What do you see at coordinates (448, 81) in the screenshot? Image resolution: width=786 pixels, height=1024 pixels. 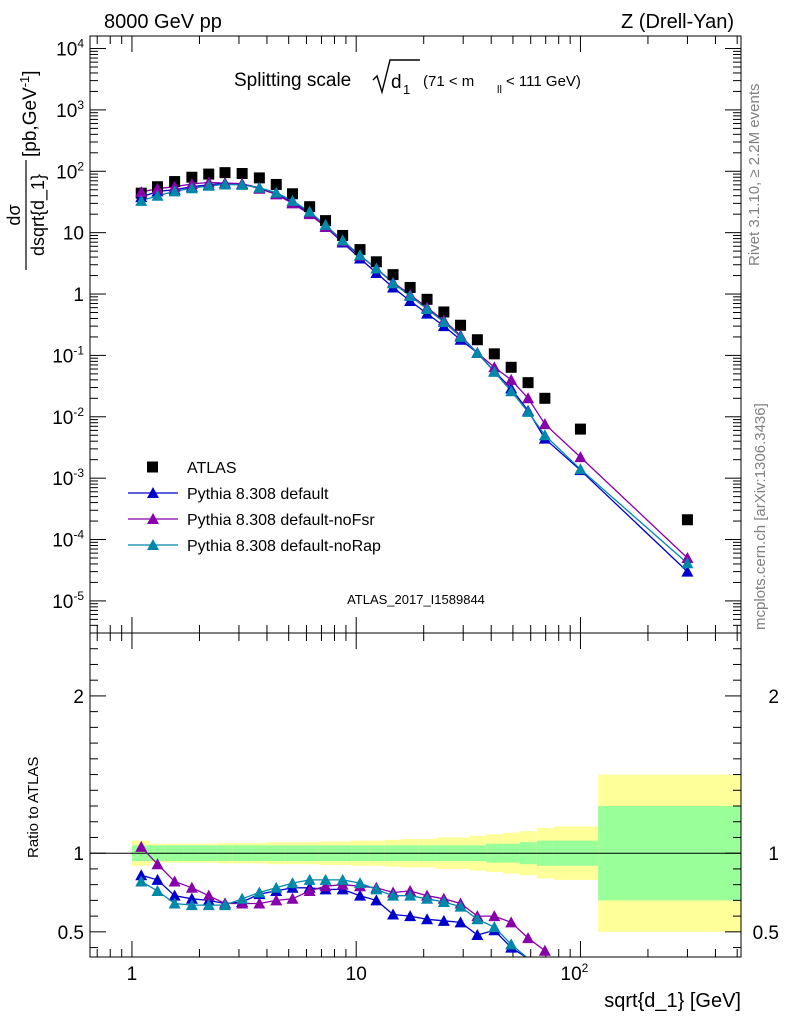 I see `main-title-cut-left: (71 < m` at bounding box center [448, 81].